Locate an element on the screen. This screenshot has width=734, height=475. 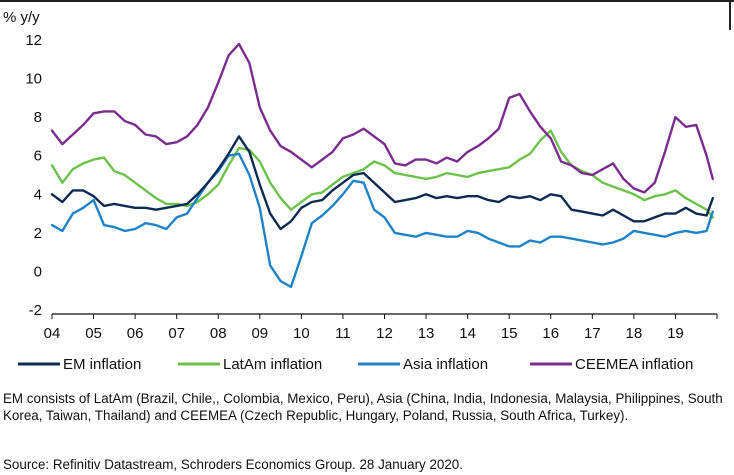
x-tick-label: 10 is located at coordinates (301, 333).